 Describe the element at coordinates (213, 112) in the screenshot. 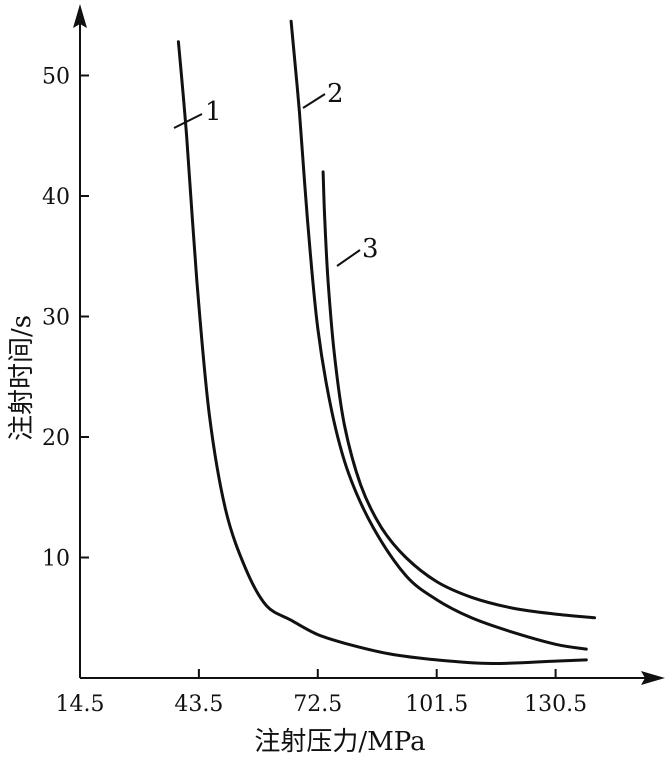

I see `series-label: 1` at that location.